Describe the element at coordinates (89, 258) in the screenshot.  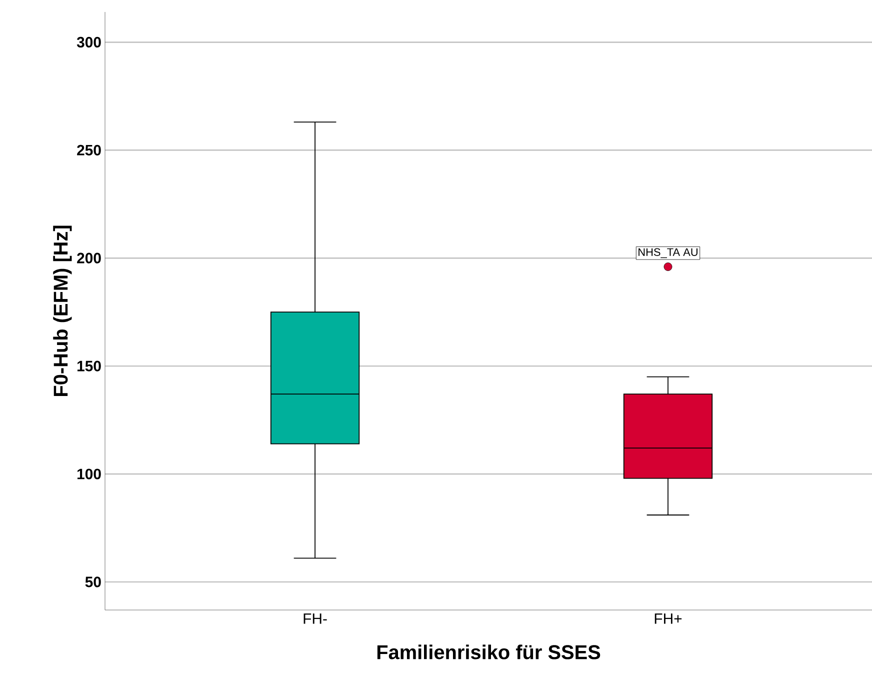
I see `y-tick-label: 200` at that location.